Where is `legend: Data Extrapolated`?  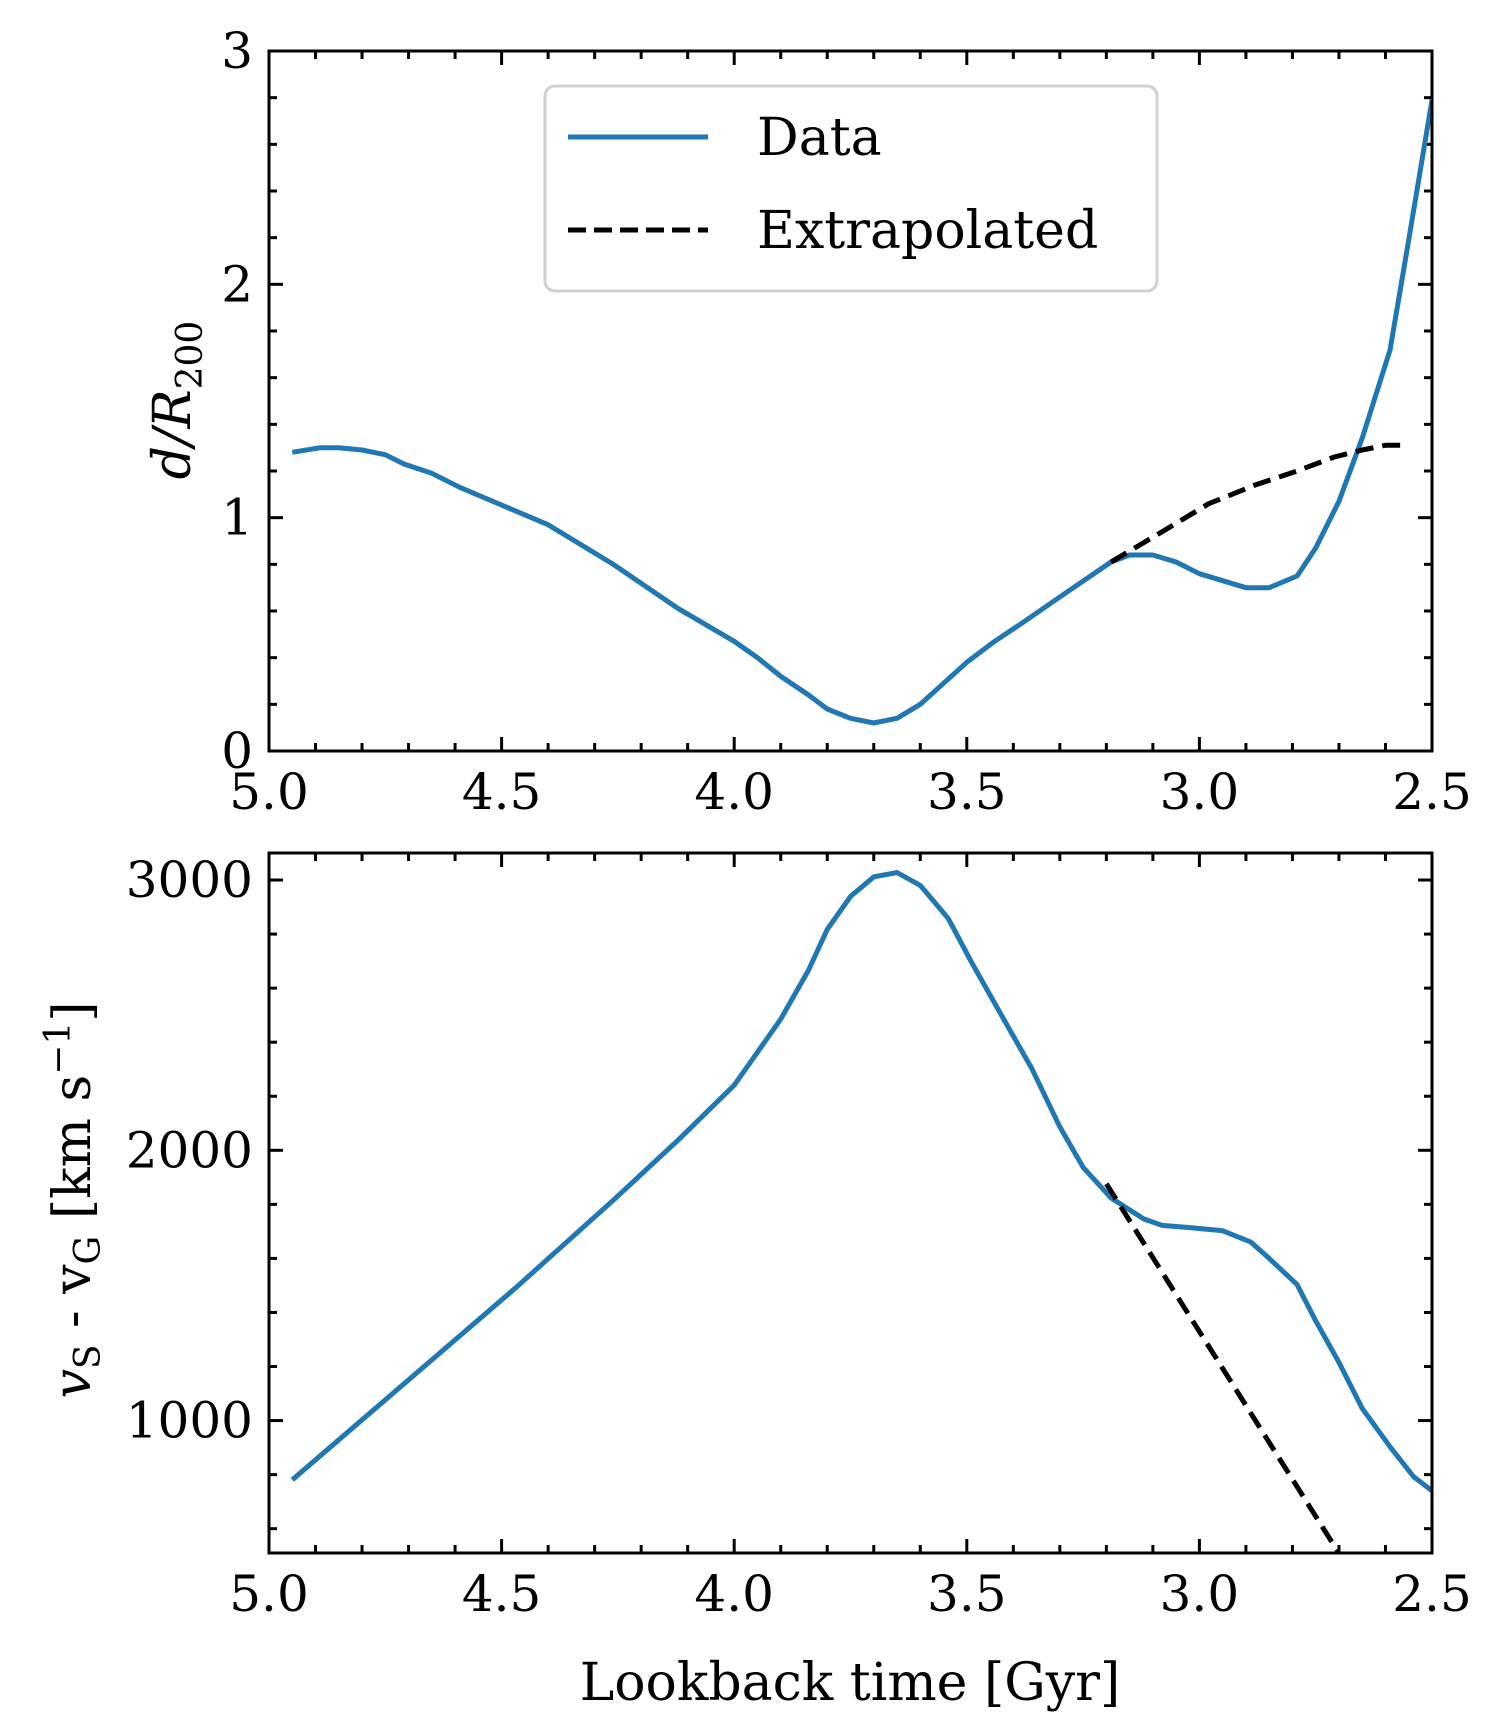
legend: Data Extrapolated is located at coordinates (851, 188).